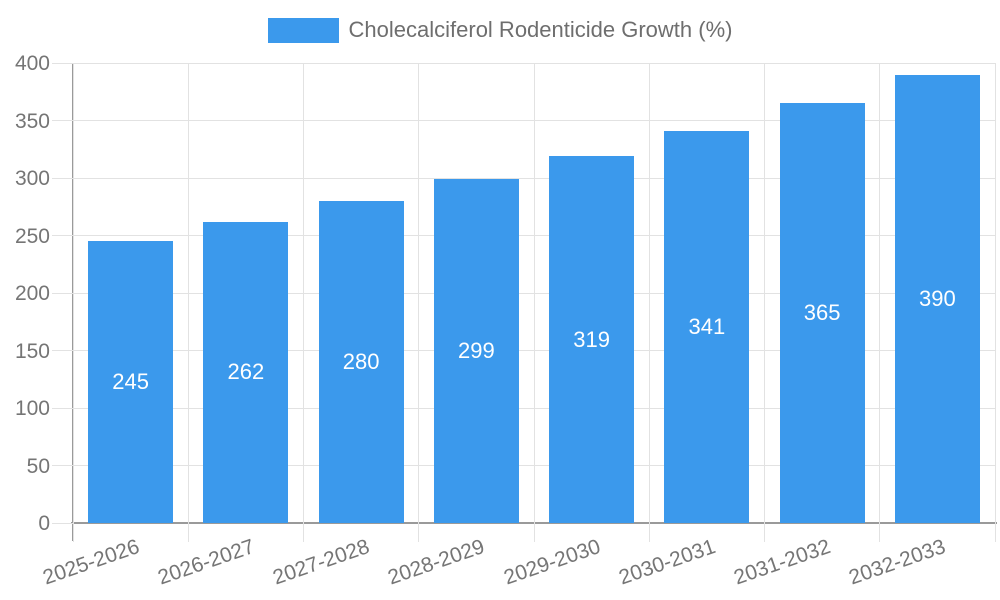 The height and width of the screenshot is (600, 1000). I want to click on x-tick-label: 2029-2030, so click(552, 562).